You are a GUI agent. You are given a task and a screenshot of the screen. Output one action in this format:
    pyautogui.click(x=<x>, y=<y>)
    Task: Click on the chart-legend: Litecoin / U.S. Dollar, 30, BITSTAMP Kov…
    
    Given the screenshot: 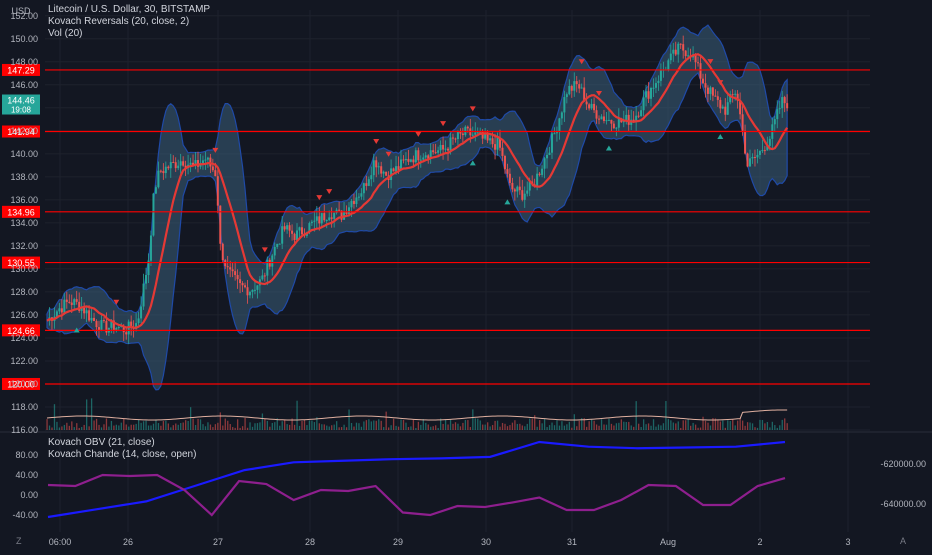 What is the action you would take?
    pyautogui.click(x=129, y=22)
    